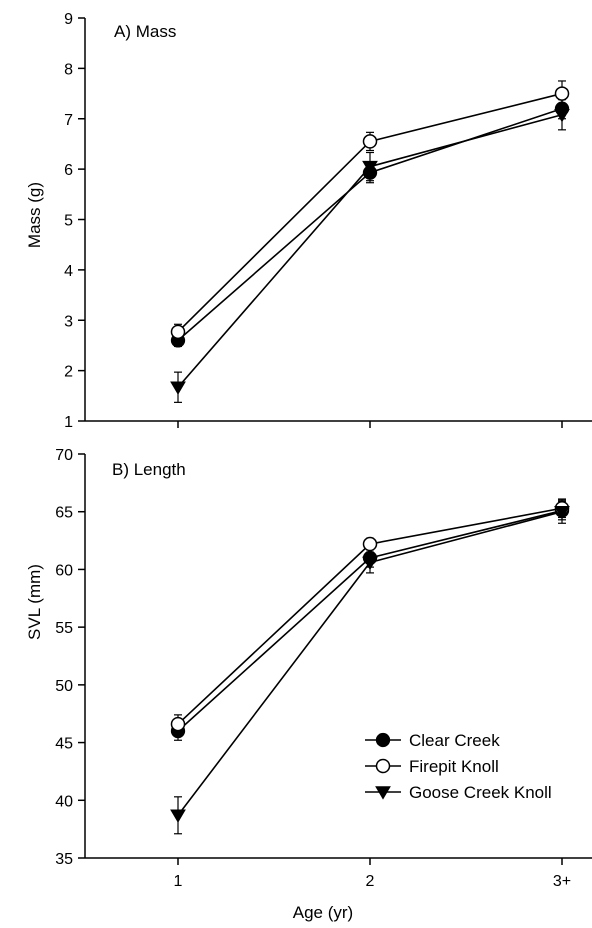 This screenshot has width=592, height=928. I want to click on legend-label: Goose Creek Knoll, so click(480, 792).